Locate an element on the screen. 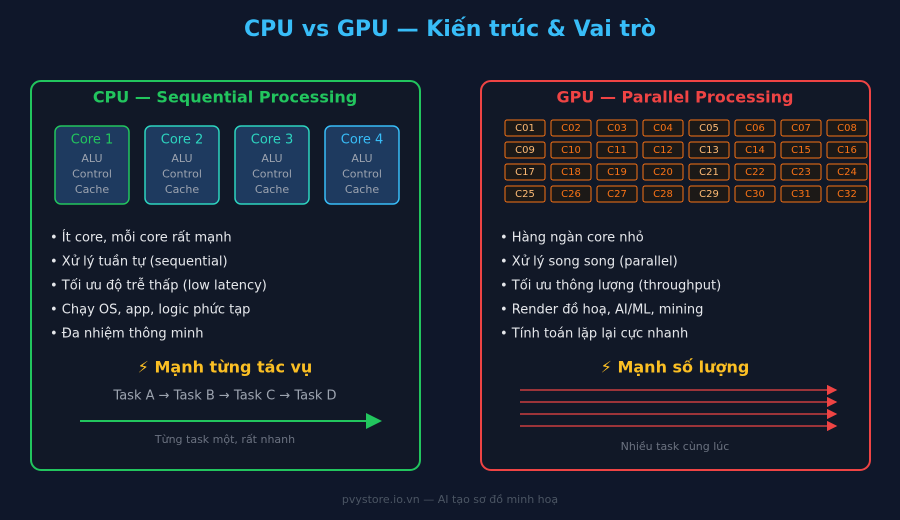 The width and height of the screenshot is (900, 520). gpu-core-label: C03 is located at coordinates (617, 128).